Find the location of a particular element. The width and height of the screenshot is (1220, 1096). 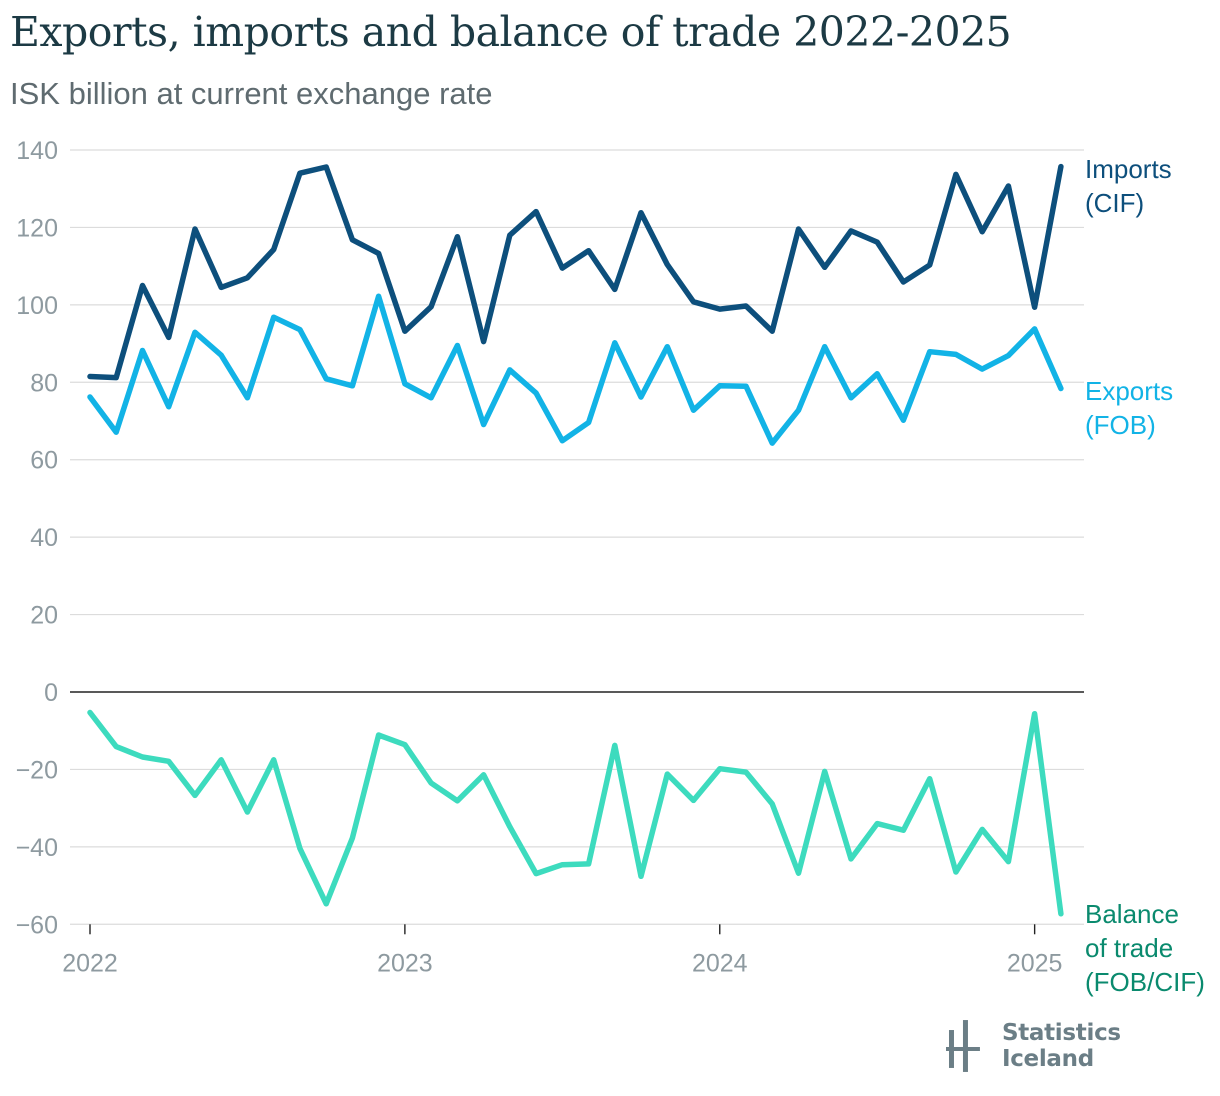

x-tick-label: 2022 is located at coordinates (90, 963).